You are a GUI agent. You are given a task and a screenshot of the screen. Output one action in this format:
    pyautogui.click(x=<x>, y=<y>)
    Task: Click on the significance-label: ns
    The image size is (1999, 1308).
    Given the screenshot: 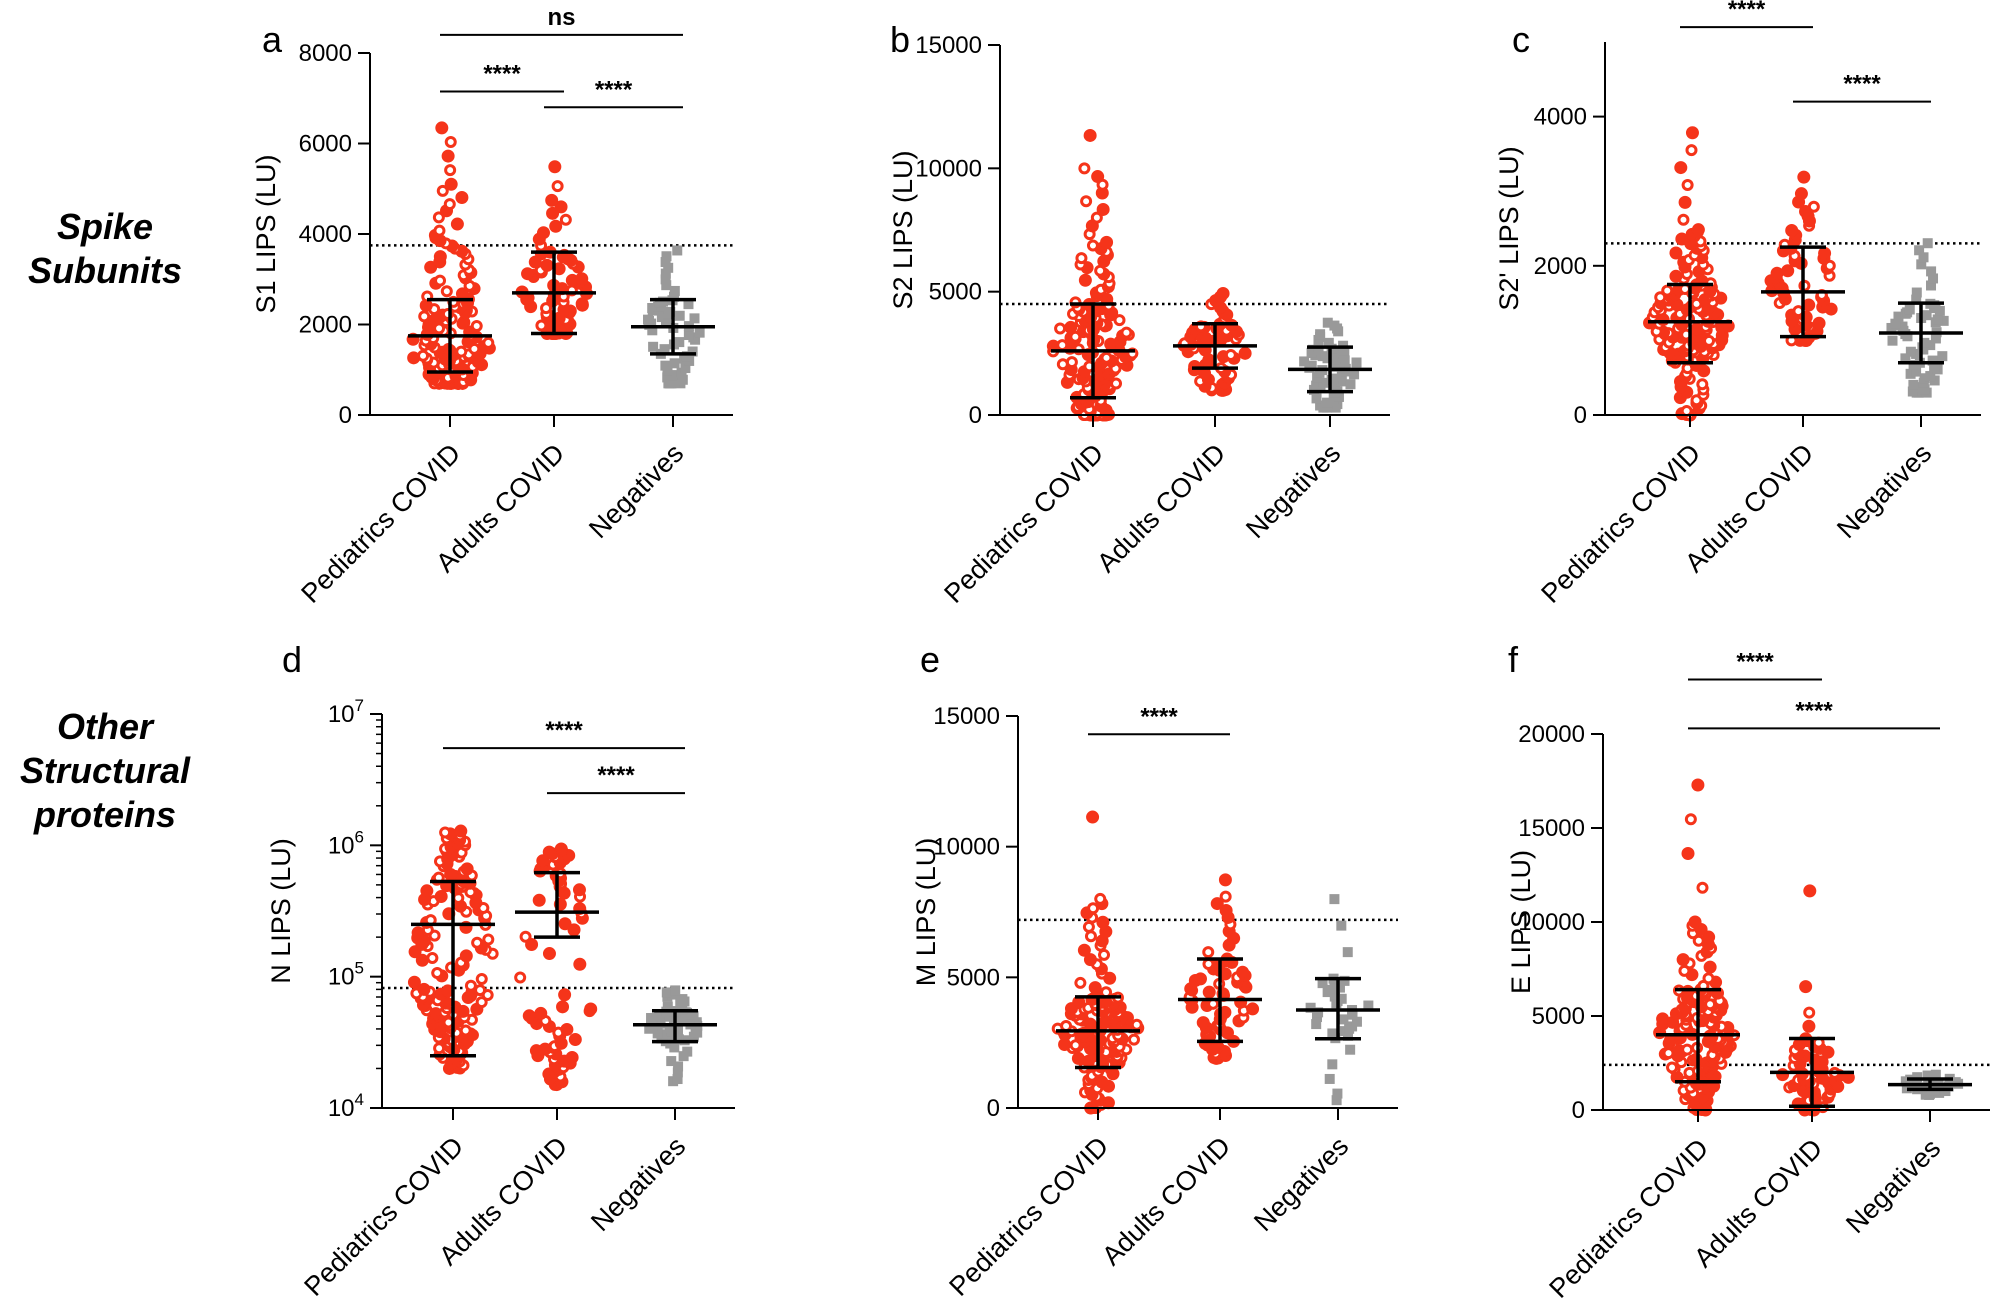 What is the action you would take?
    pyautogui.click(x=561, y=17)
    